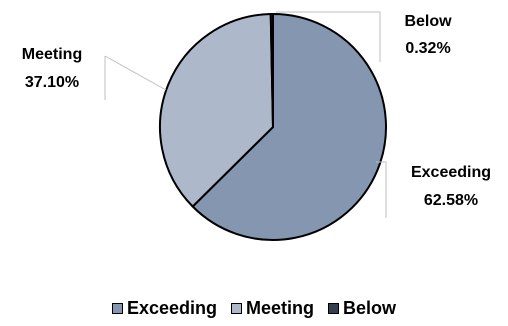 The image size is (508, 326). What do you see at coordinates (271, 70) in the screenshot?
I see `pie-slice-below` at bounding box center [271, 70].